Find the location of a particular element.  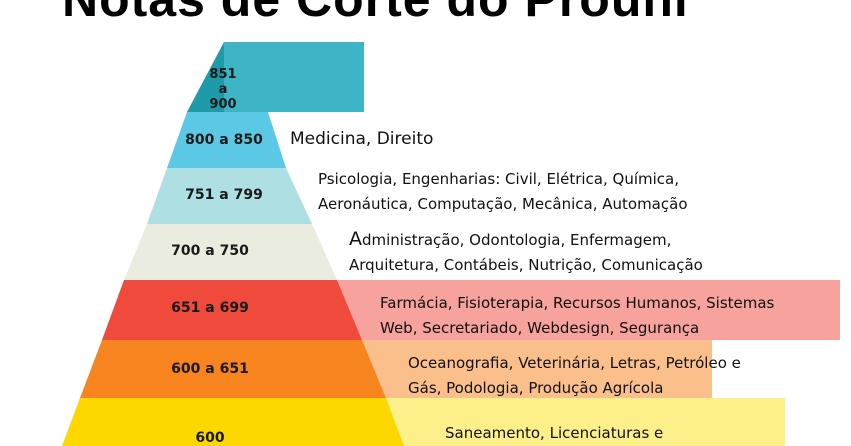

tier-2-range: 800 a 850 is located at coordinates (224, 140).